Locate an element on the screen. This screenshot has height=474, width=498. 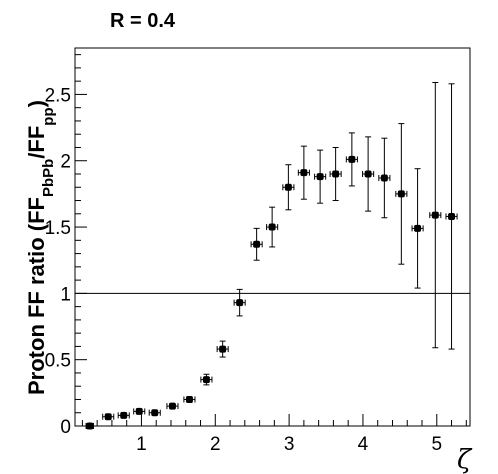
y-tick-label: 1 is located at coordinates (65, 294).